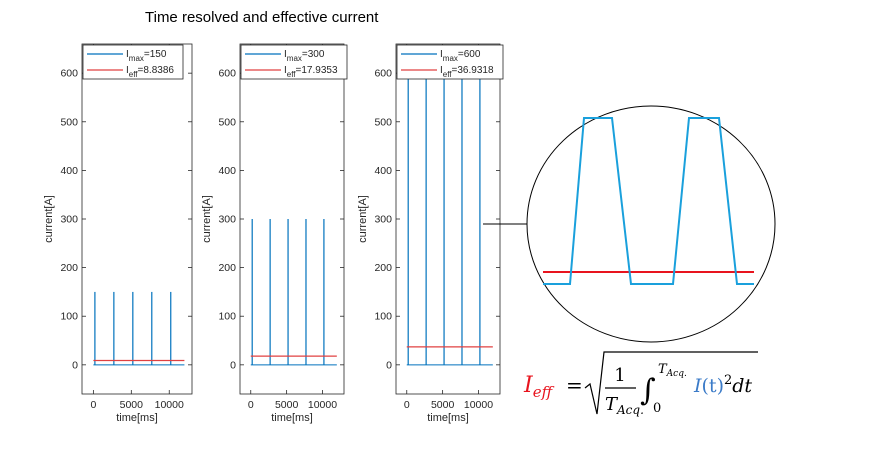 The height and width of the screenshot is (471, 883). I want to click on zoom-circle, so click(651, 224).